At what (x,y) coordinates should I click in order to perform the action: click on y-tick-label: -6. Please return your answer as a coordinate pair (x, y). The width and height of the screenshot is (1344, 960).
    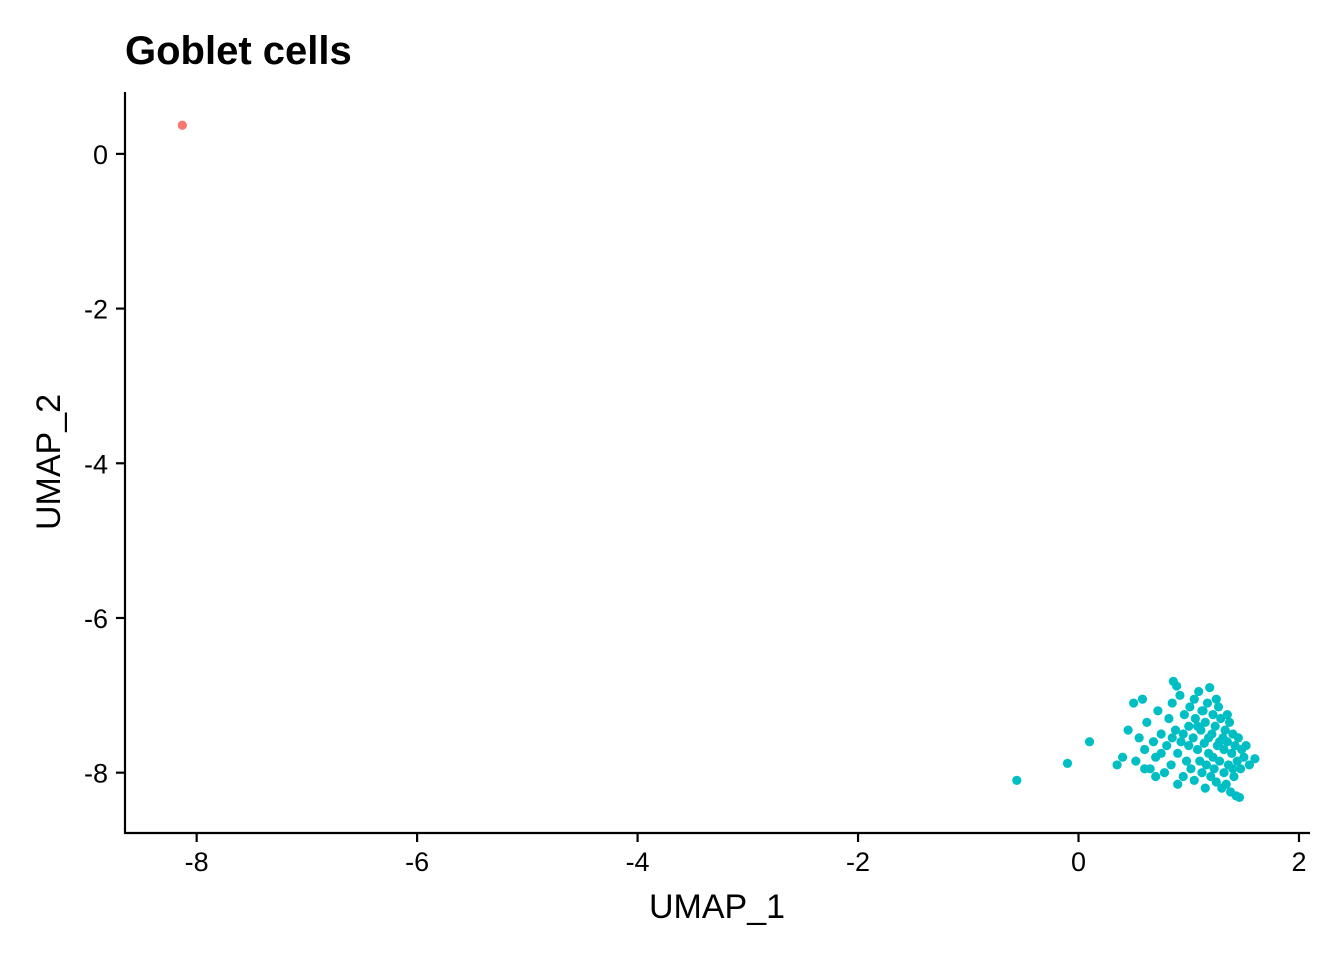
    Looking at the image, I should click on (96, 619).